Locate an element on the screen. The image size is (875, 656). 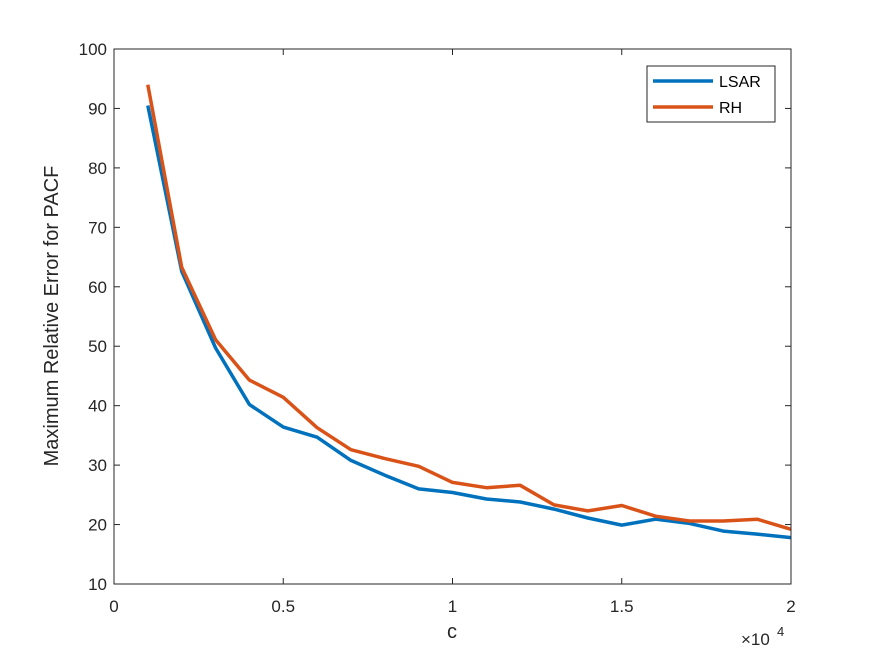
x-axis-label: c is located at coordinates (452, 632).